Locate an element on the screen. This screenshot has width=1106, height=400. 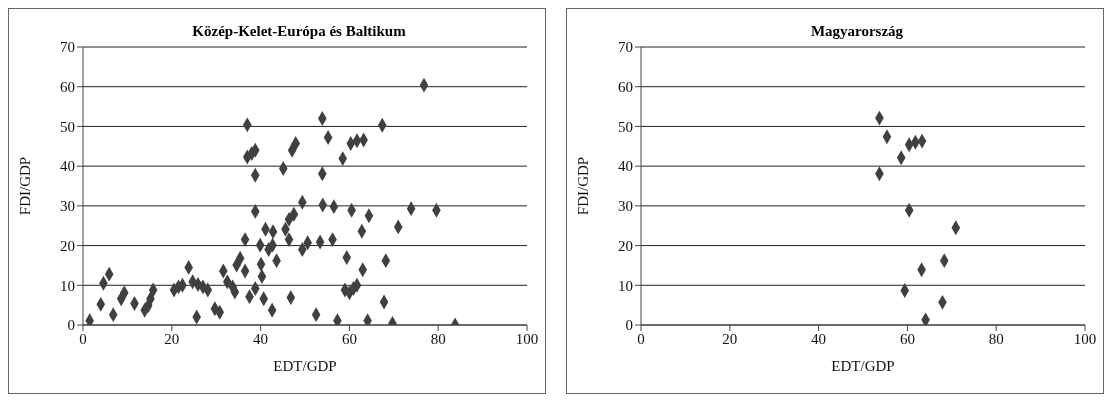
chart-title: Közép-Kelet-Európa és Baltikum is located at coordinates (299, 31).